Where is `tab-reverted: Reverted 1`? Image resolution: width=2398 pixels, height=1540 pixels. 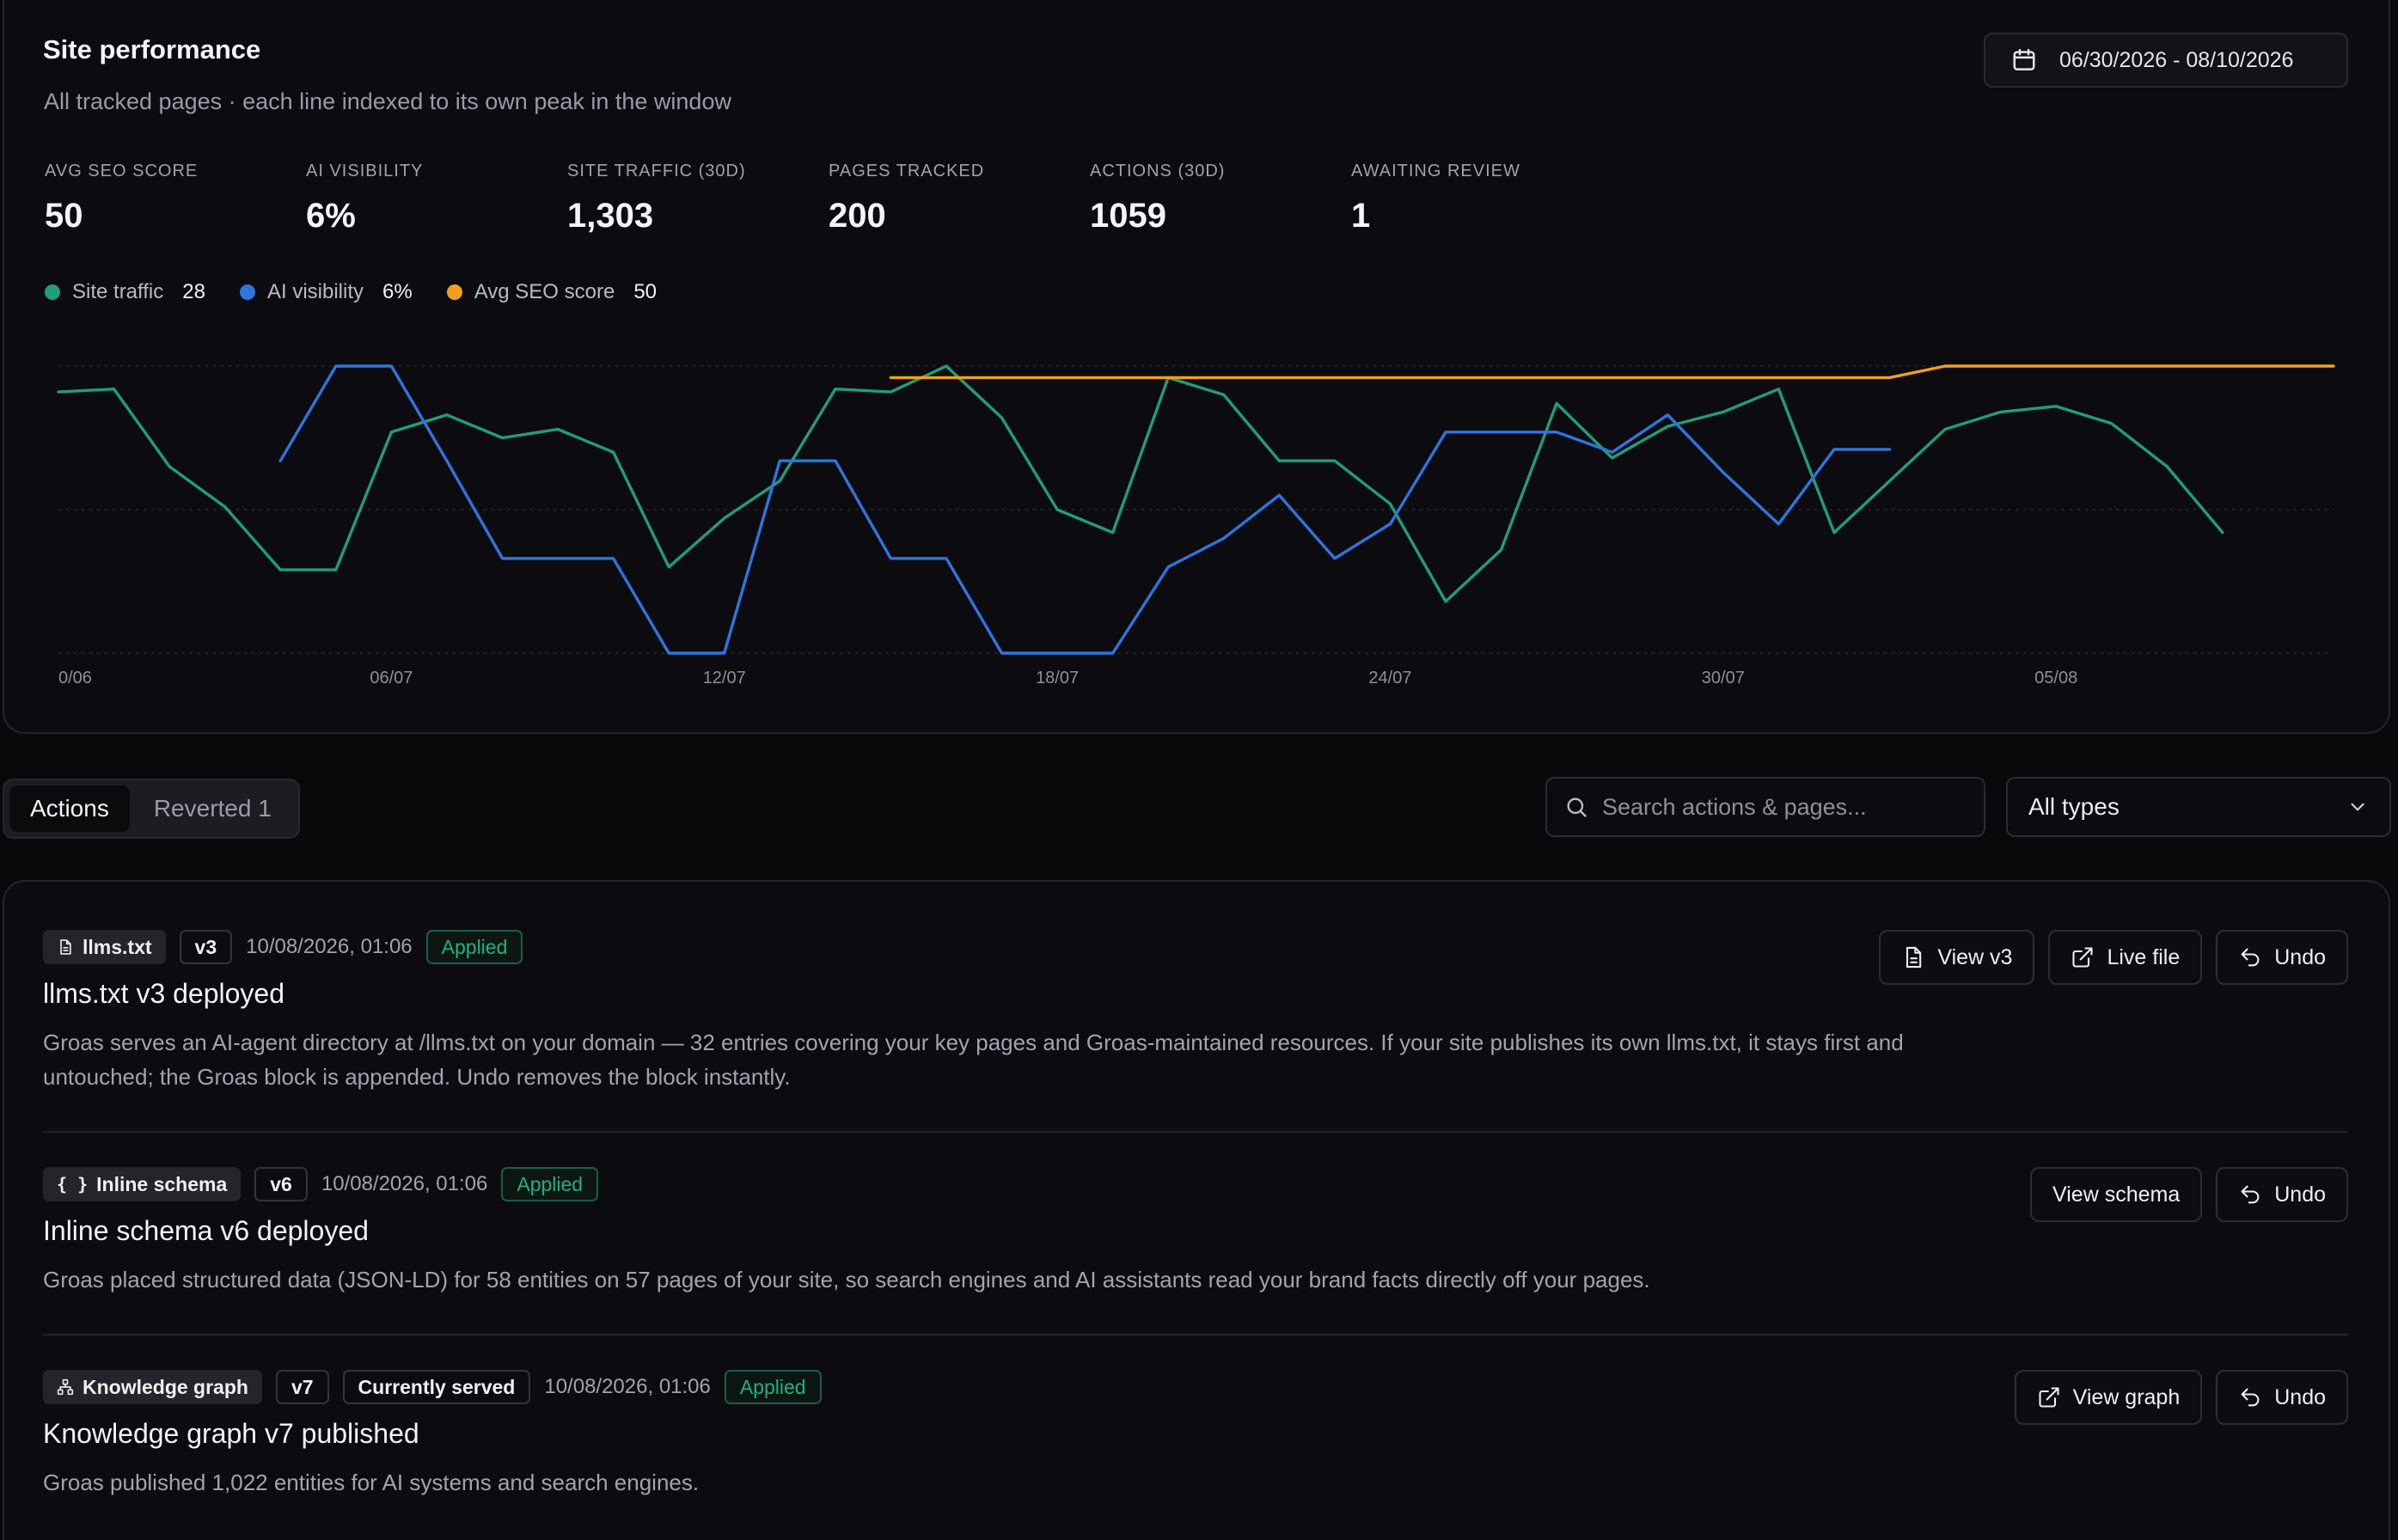 tab-reverted: Reverted 1 is located at coordinates (212, 808).